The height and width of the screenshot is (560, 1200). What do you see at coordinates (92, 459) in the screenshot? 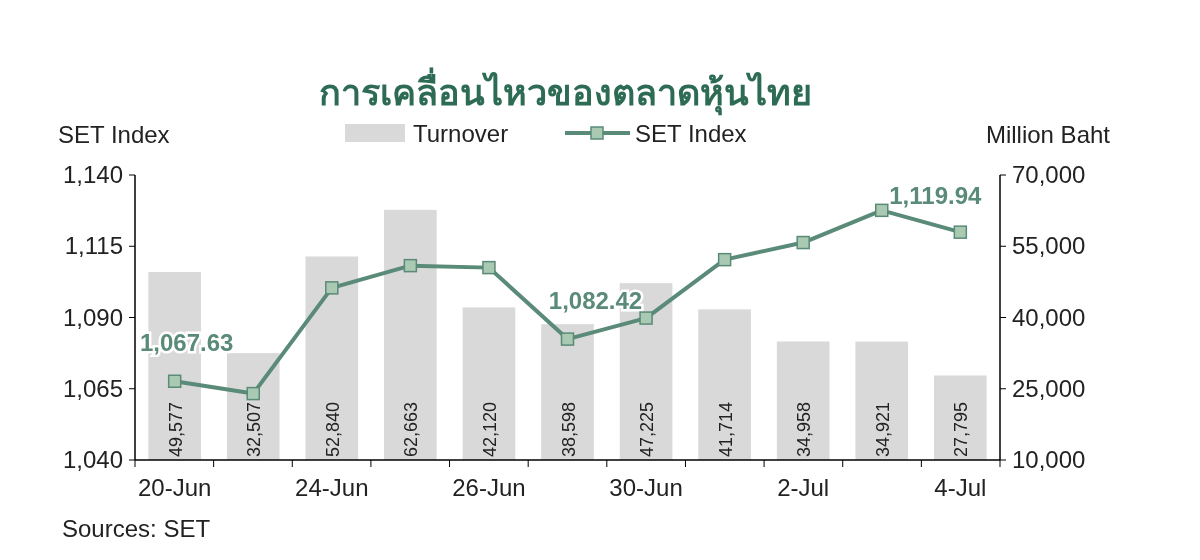
I see `y-tick-label: 1,040` at bounding box center [92, 459].